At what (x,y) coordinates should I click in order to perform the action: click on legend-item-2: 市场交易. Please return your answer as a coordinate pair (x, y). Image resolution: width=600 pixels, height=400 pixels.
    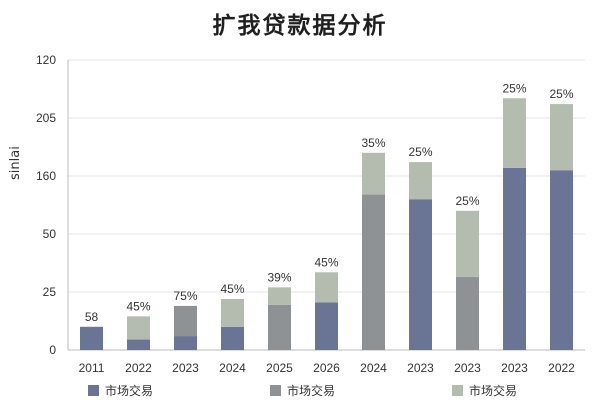
    Looking at the image, I should click on (302, 390).